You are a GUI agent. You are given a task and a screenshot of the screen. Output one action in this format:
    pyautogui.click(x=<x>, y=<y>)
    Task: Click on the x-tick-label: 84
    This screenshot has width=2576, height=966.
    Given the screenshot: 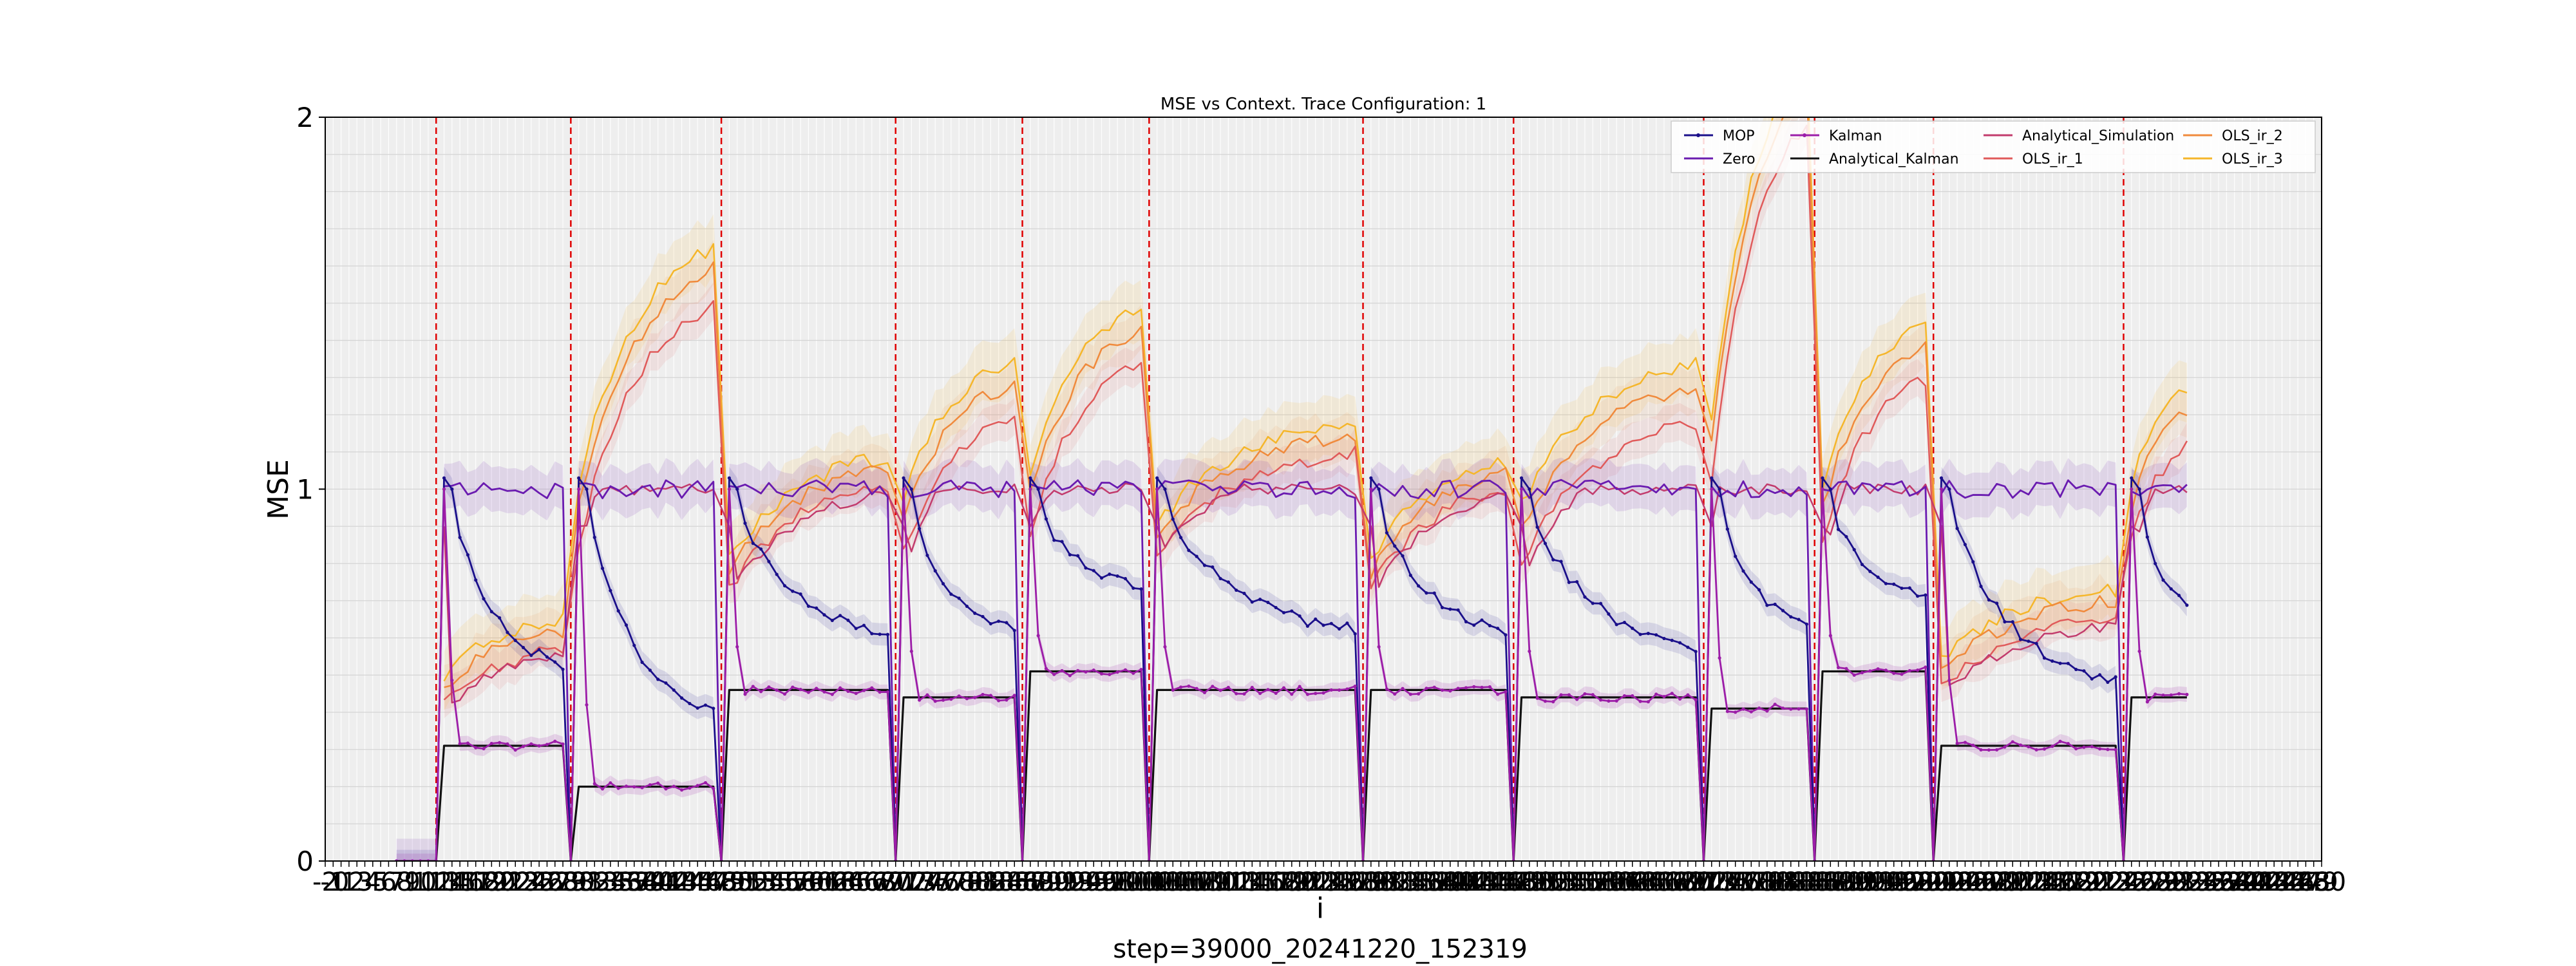 What is the action you would take?
    pyautogui.click(x=1007, y=882)
    